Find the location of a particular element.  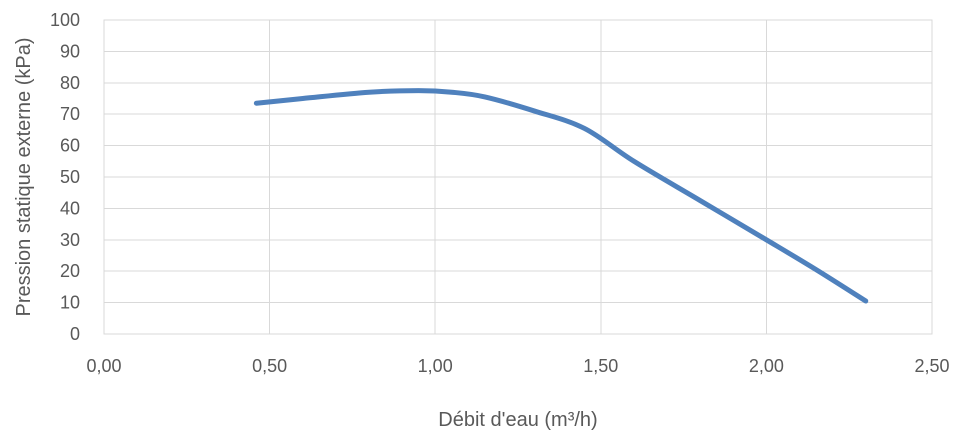

x-axis-tick-labels: 0,00 0,50 1,00 1,50 2,00 2,50 is located at coordinates (517, 366).